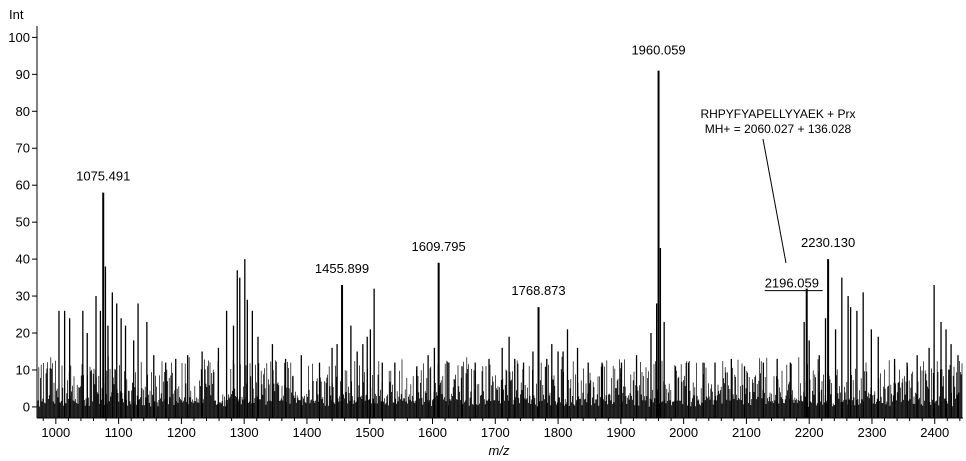 The height and width of the screenshot is (461, 966). What do you see at coordinates (23, 185) in the screenshot?
I see `y-tick-label: 60` at bounding box center [23, 185].